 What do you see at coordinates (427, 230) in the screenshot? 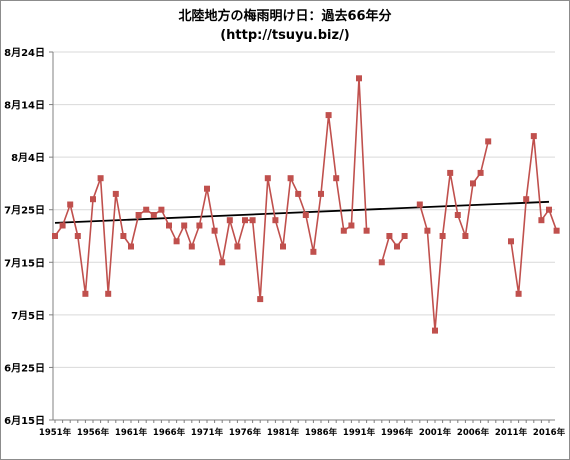
I see `data-point: 2000年: 7月21日` at bounding box center [427, 230].